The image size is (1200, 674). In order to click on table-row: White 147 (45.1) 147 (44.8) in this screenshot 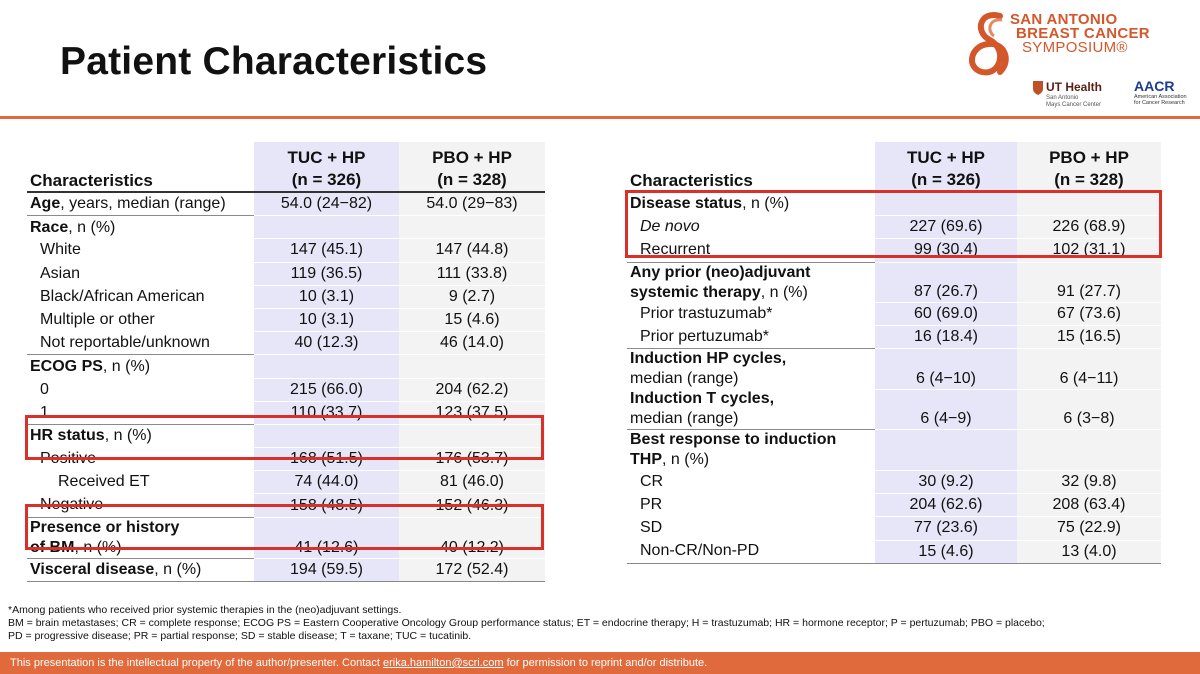, I will do `click(286, 250)`.